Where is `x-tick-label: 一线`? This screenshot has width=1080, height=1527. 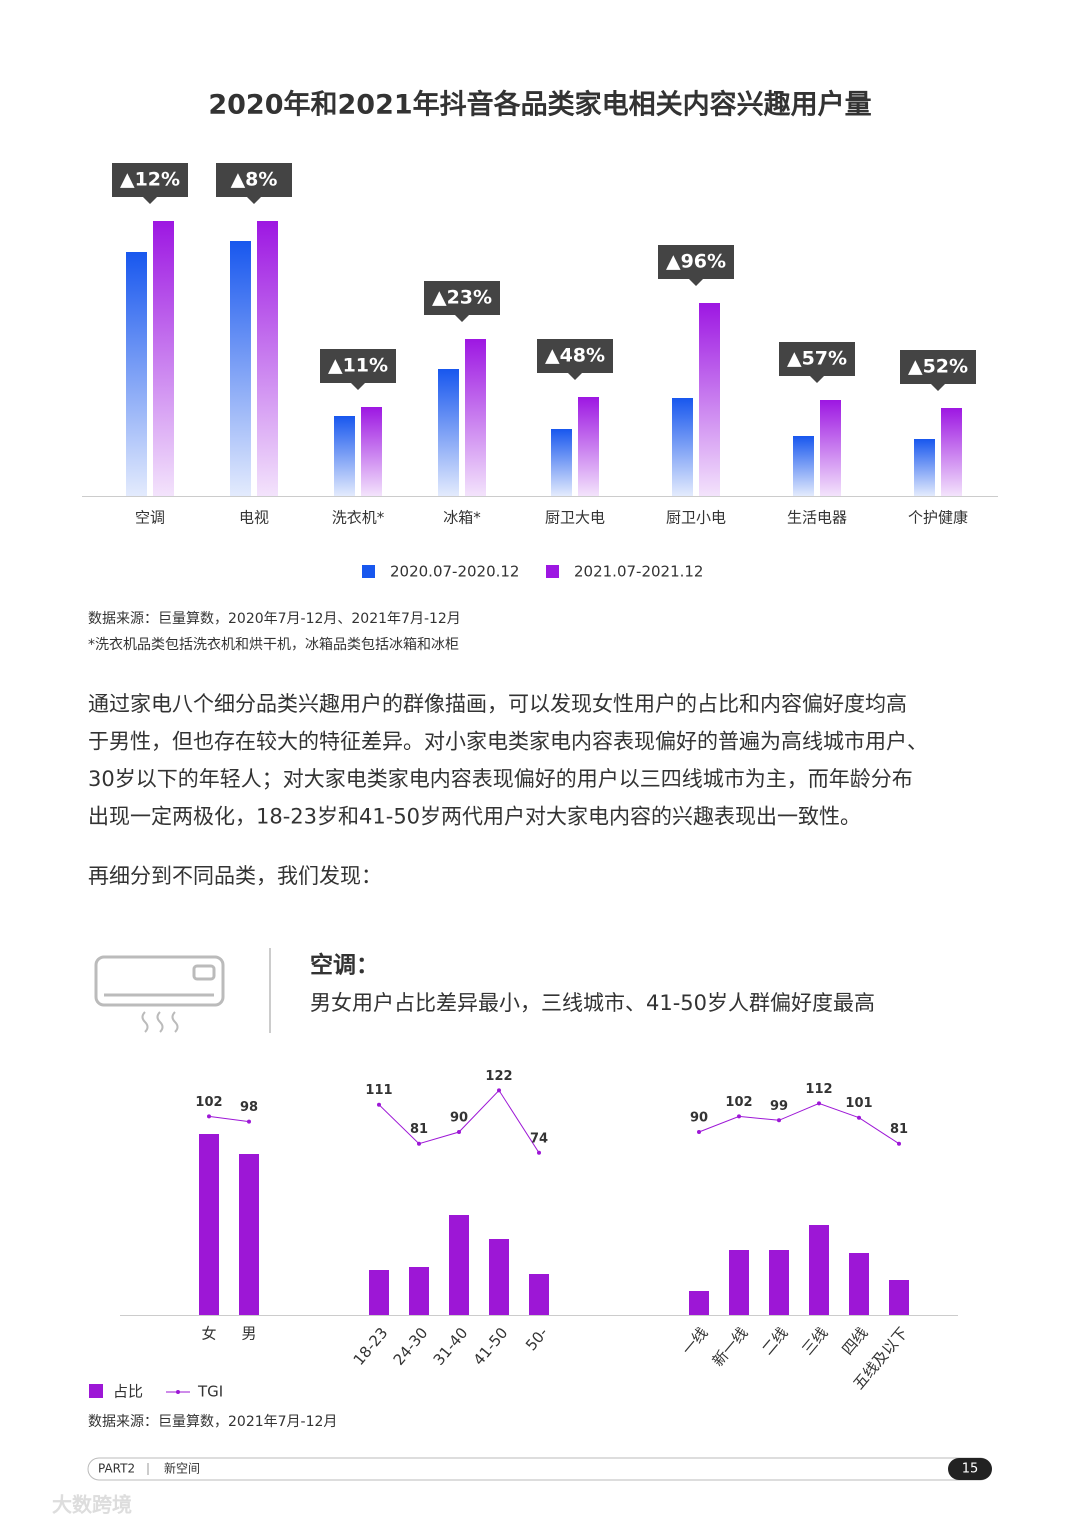 x-tick-label: 一线 is located at coordinates (694, 1341).